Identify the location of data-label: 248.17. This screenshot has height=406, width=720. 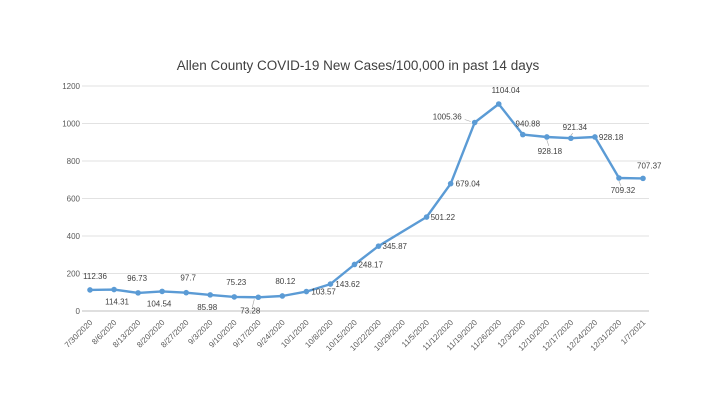
(370, 264).